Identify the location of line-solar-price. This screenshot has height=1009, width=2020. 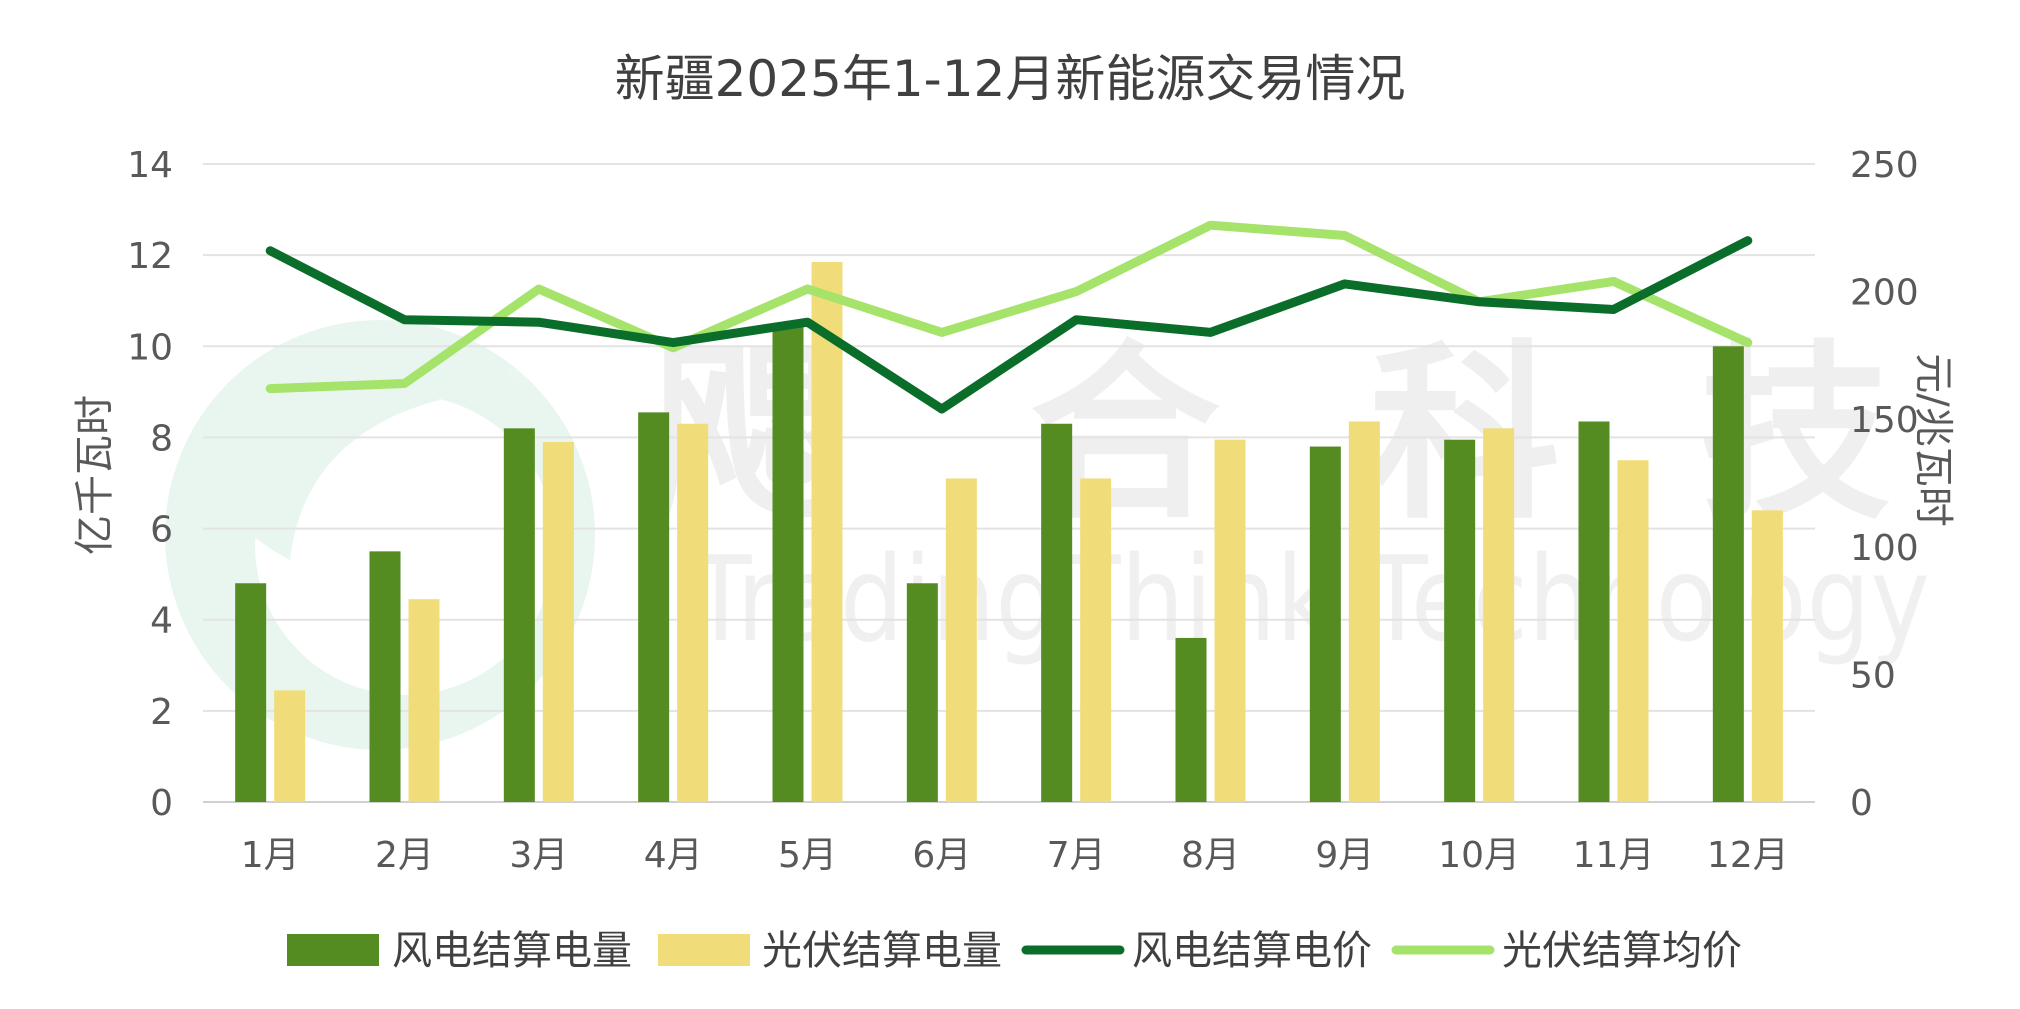
(1009, 307).